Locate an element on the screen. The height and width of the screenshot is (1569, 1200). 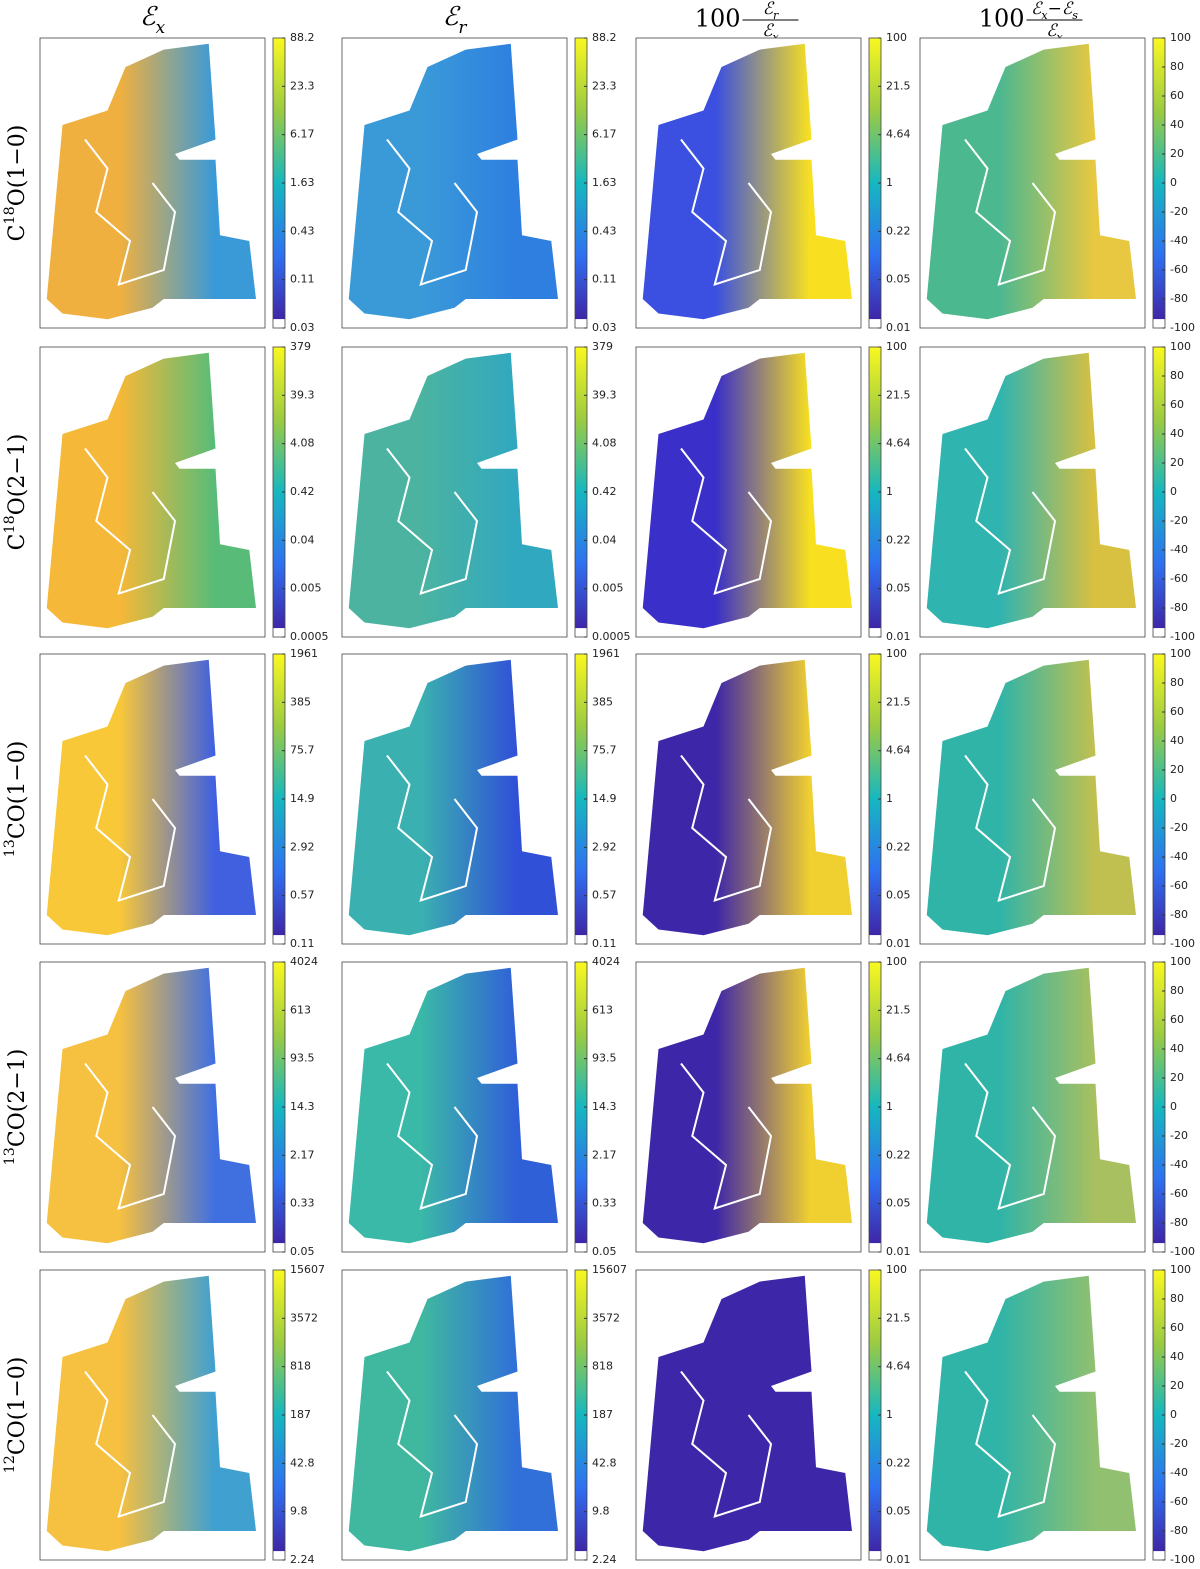
column-title: ℰx is located at coordinates (153, 19).